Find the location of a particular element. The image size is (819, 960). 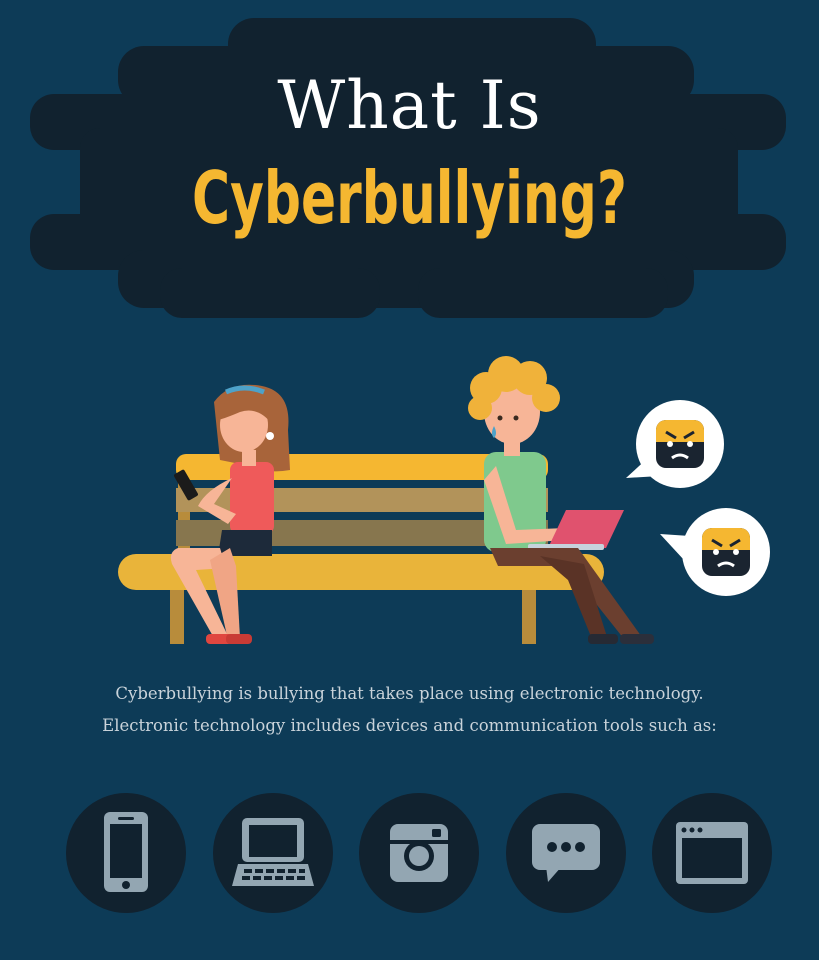

title-line-cyberbullying: Cyberbullying? is located at coordinates (409, 198).